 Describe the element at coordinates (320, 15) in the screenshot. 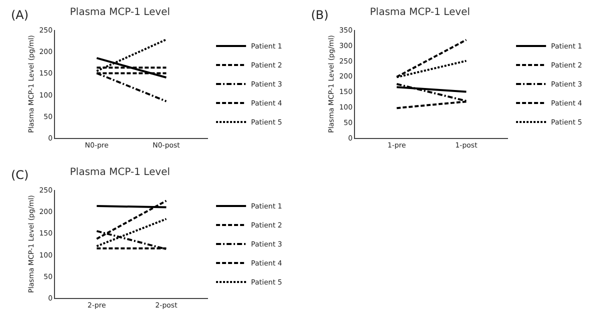

I see `text: (B)` at that location.